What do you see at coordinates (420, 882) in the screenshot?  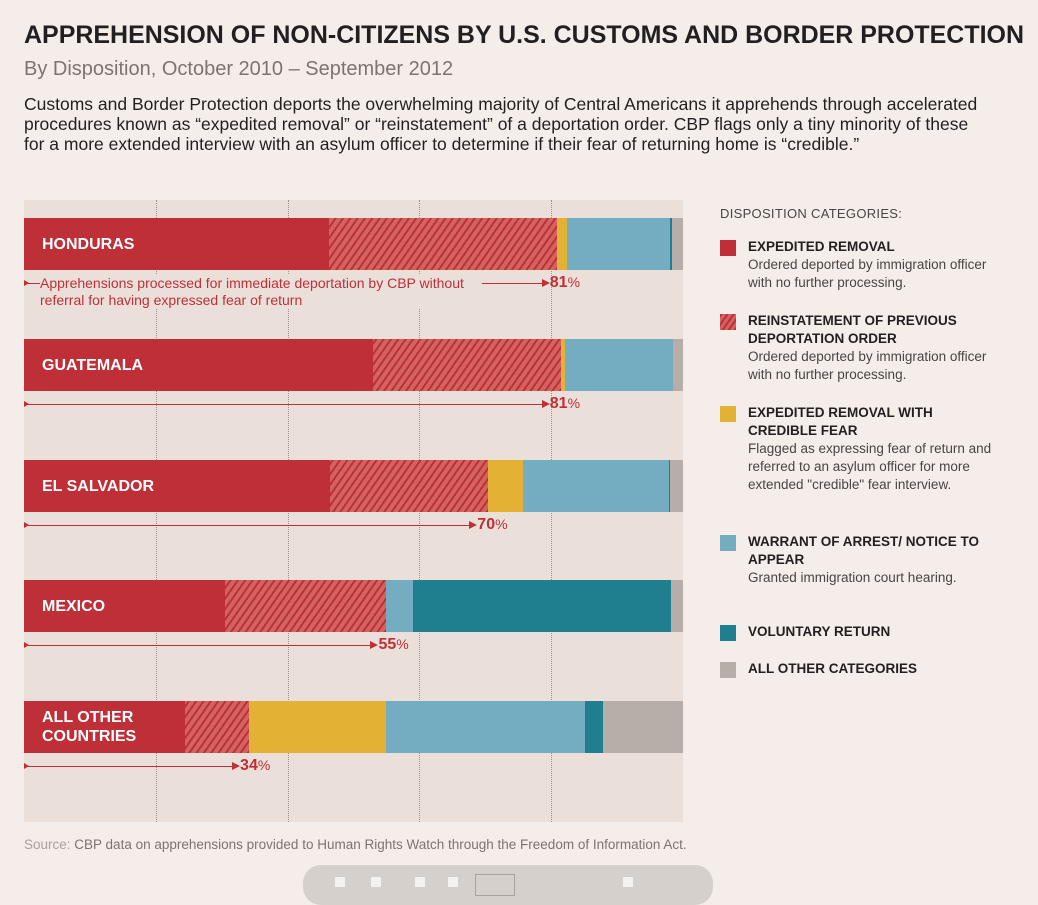 I see `prev-page-icon` at bounding box center [420, 882].